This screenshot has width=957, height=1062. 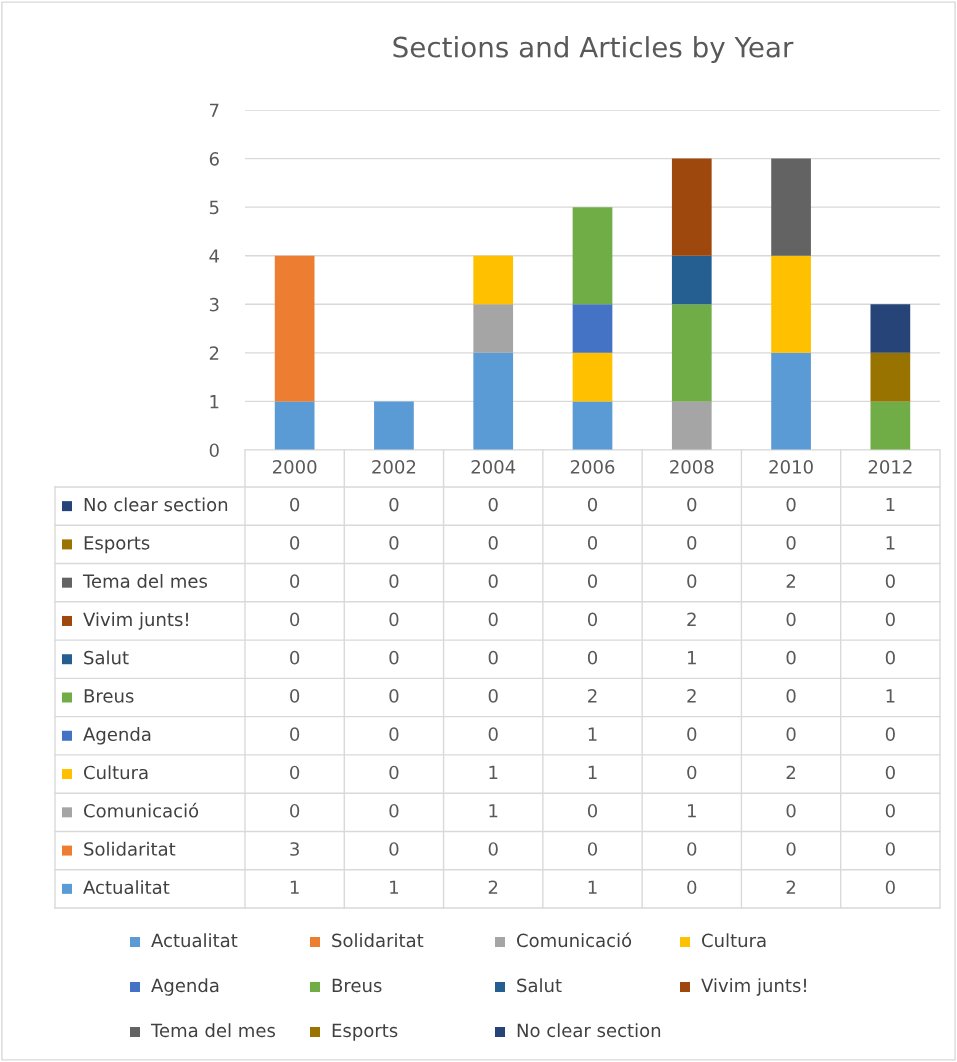 I want to click on text: Esports, so click(x=365, y=1032).